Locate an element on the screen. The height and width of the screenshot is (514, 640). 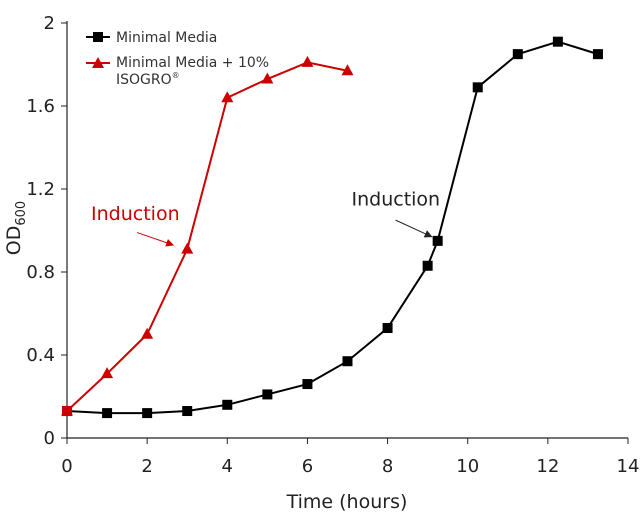
y-tick-label: 0.8 is located at coordinates (40, 272).